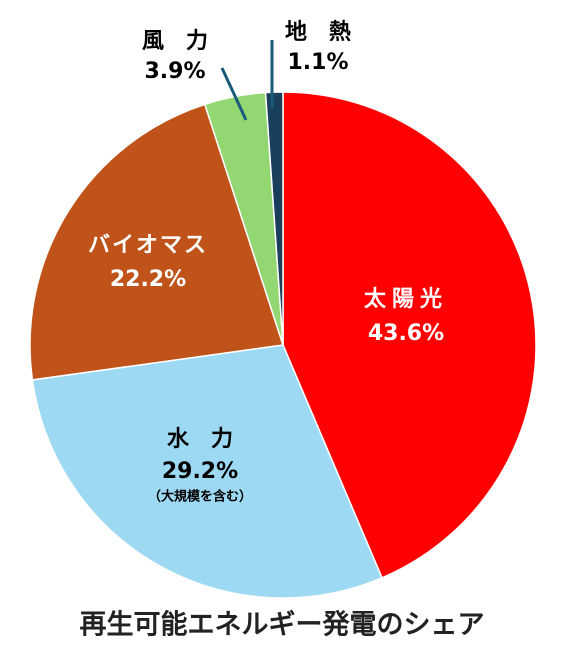 The image size is (564, 654). What do you see at coordinates (148, 245) in the screenshot?
I see `slice-label: バイオマス` at bounding box center [148, 245].